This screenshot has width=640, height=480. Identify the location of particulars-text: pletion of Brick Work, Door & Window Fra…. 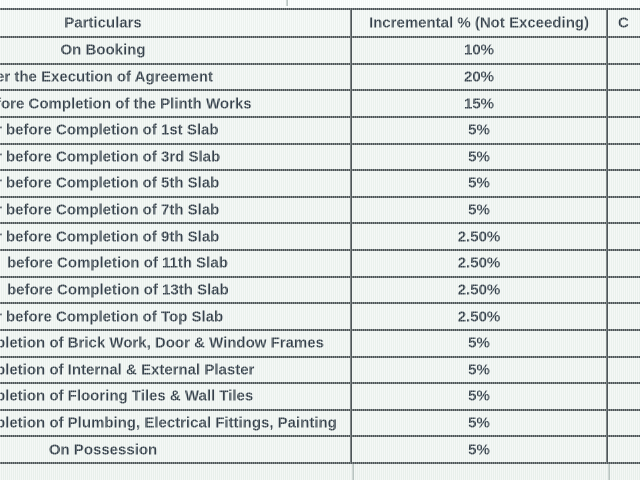
(162, 343).